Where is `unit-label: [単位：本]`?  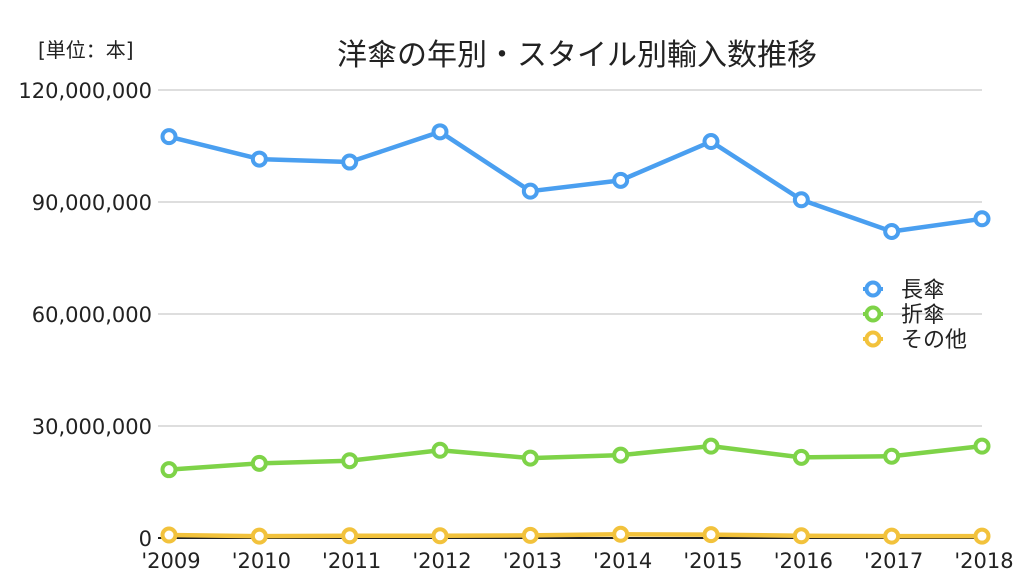
unit-label: [単位：本] is located at coordinates (86, 50).